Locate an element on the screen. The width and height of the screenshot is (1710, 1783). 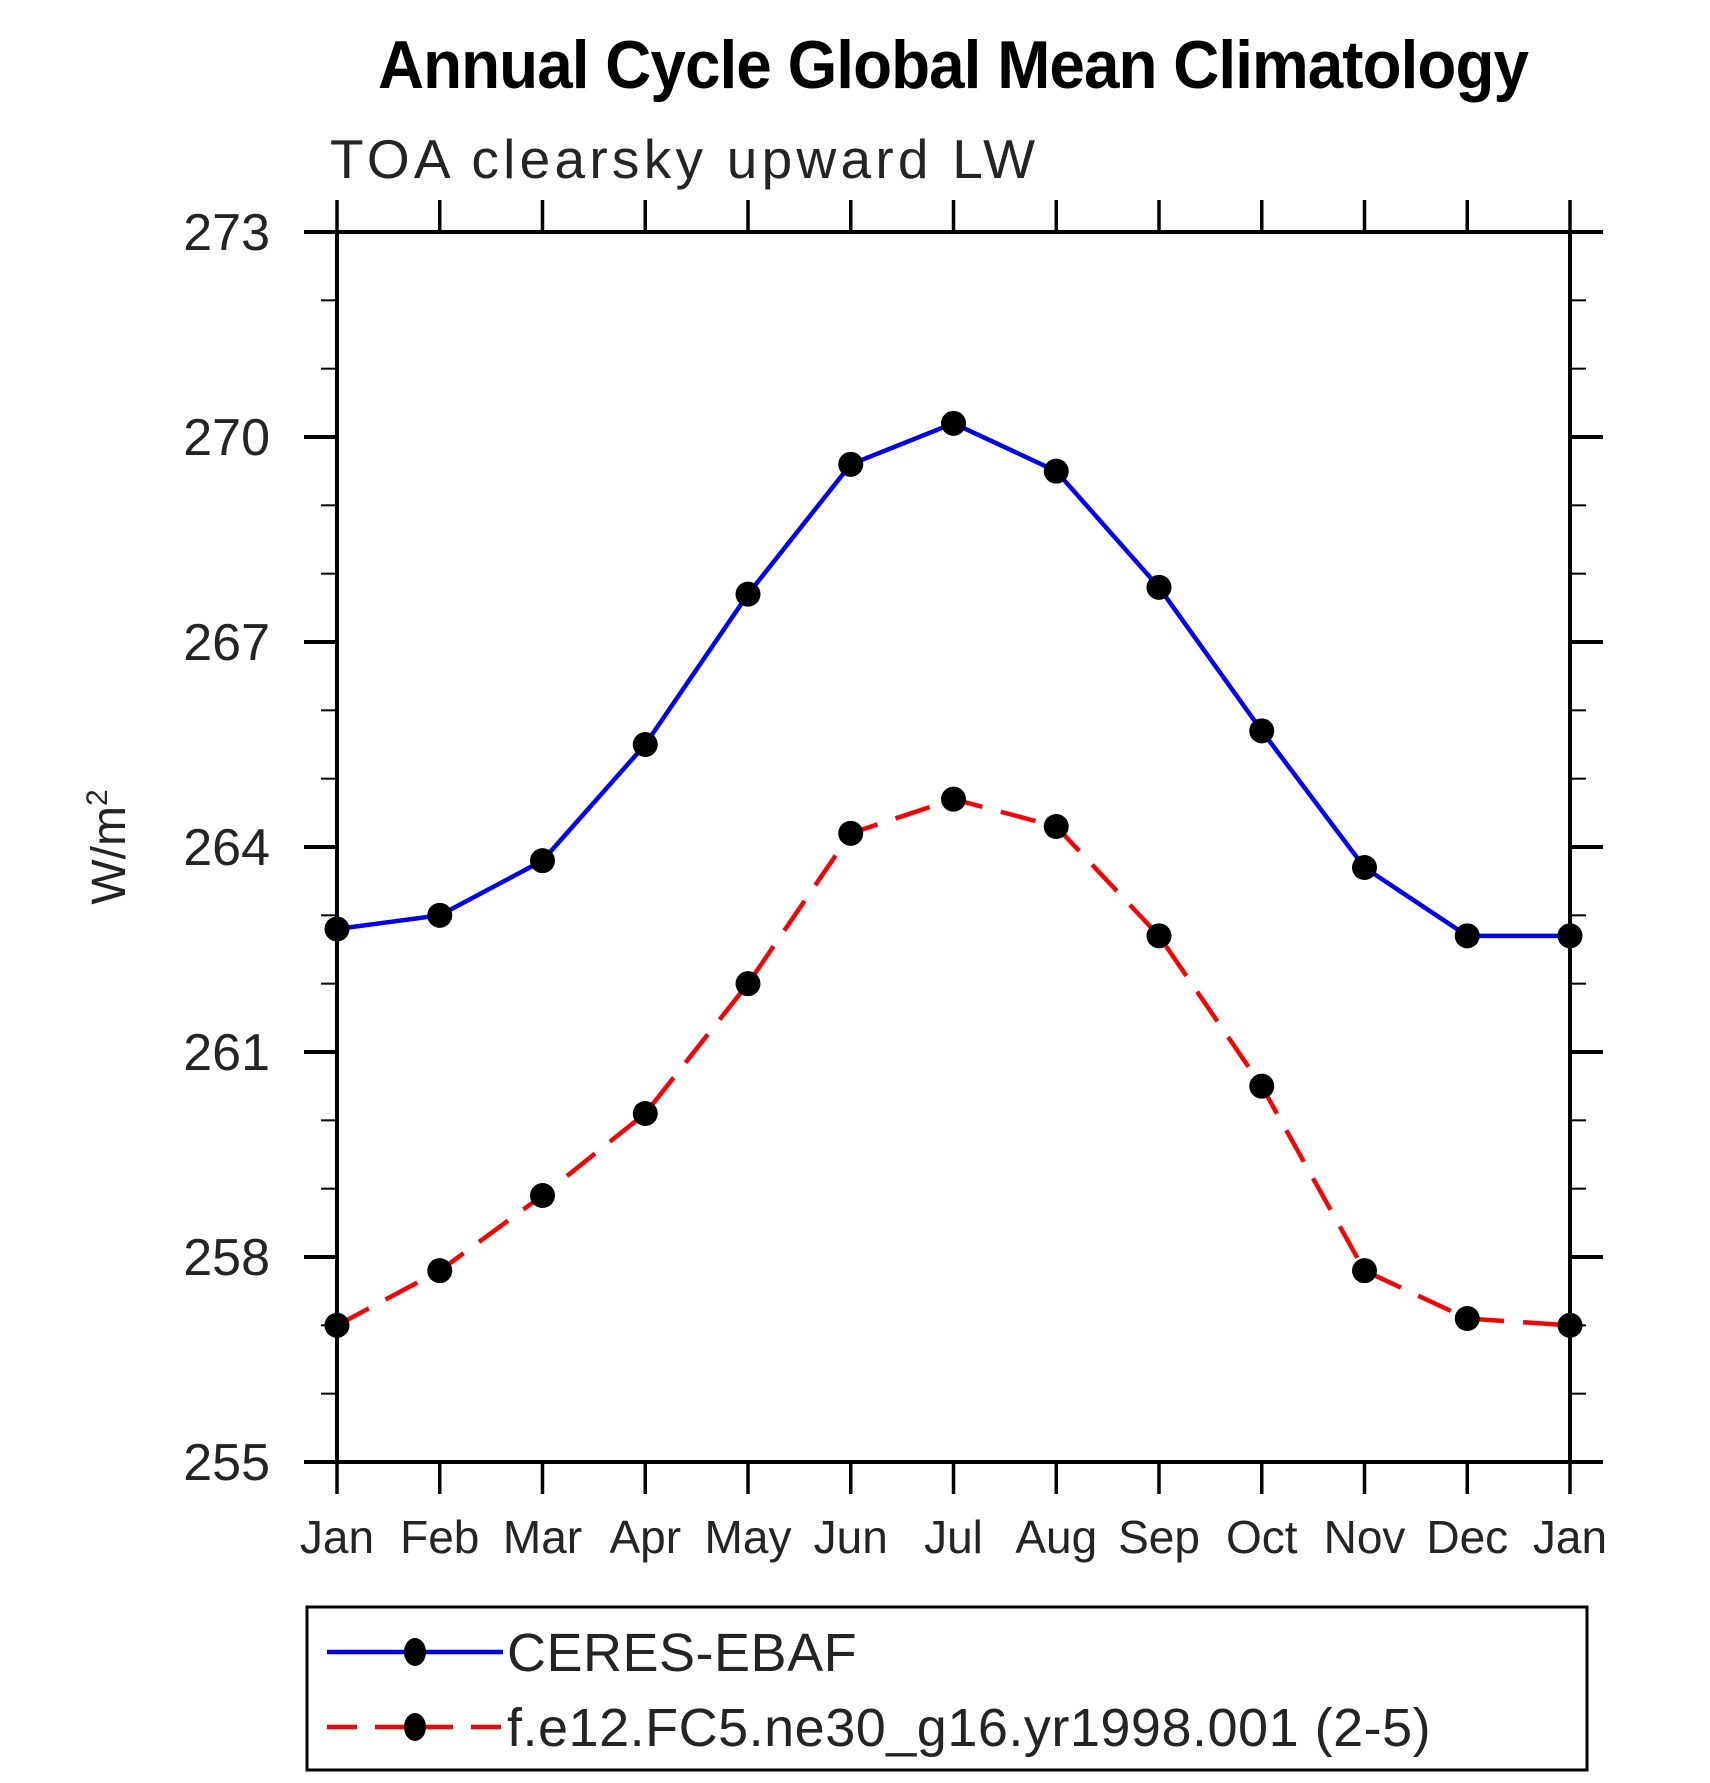
y-tick-label: 264 is located at coordinates (226, 848).